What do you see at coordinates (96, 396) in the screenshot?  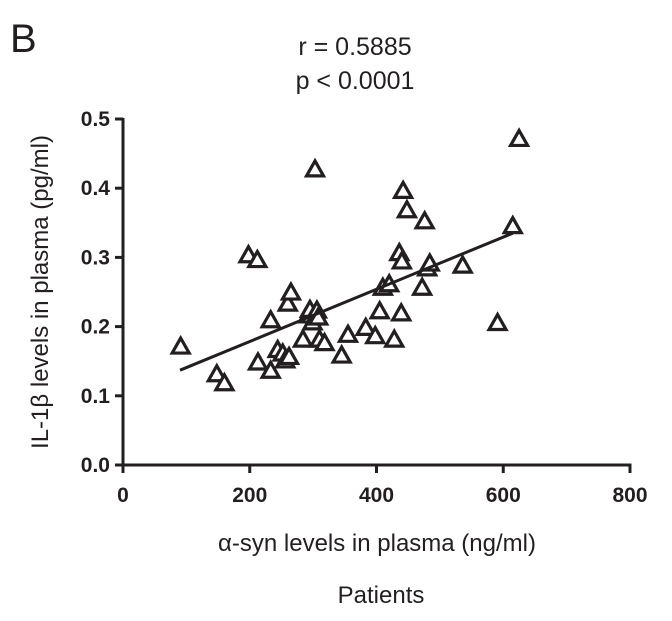 I see `y-tick-label: 0.1` at bounding box center [96, 396].